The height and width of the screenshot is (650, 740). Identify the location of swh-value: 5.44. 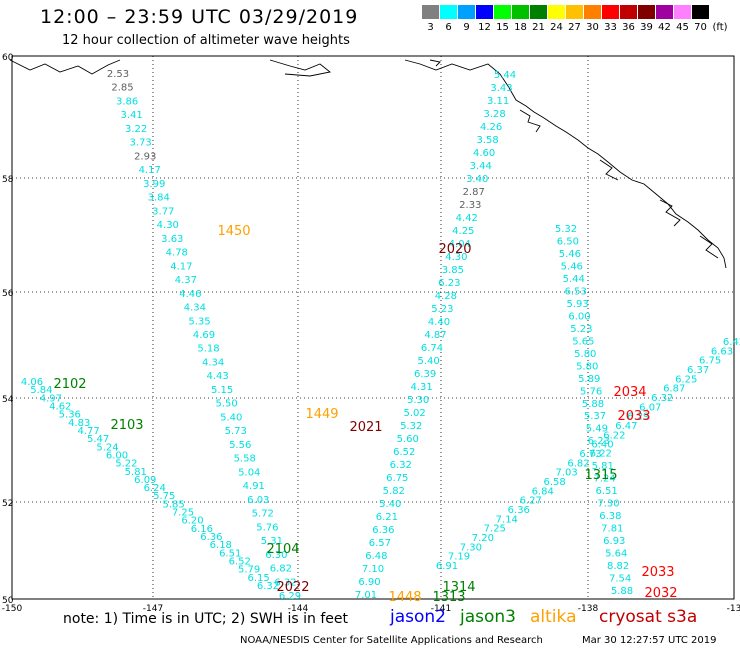
(574, 279).